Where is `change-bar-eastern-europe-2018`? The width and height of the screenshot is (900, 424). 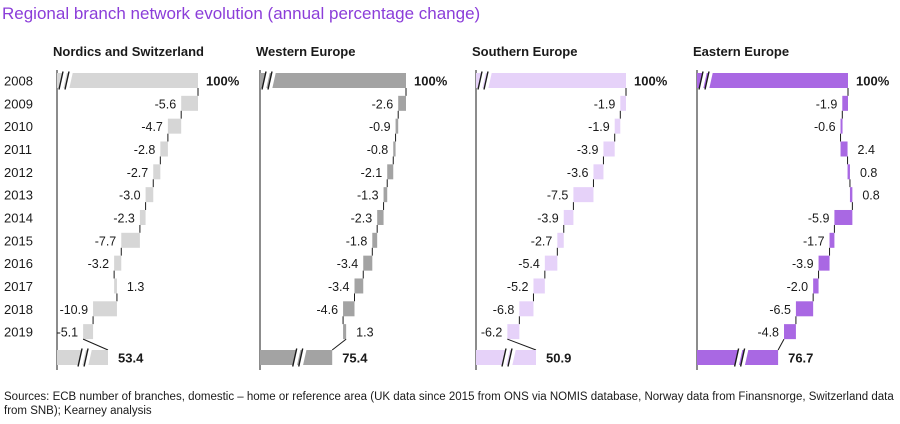 change-bar-eastern-europe-2018 is located at coordinates (804, 309).